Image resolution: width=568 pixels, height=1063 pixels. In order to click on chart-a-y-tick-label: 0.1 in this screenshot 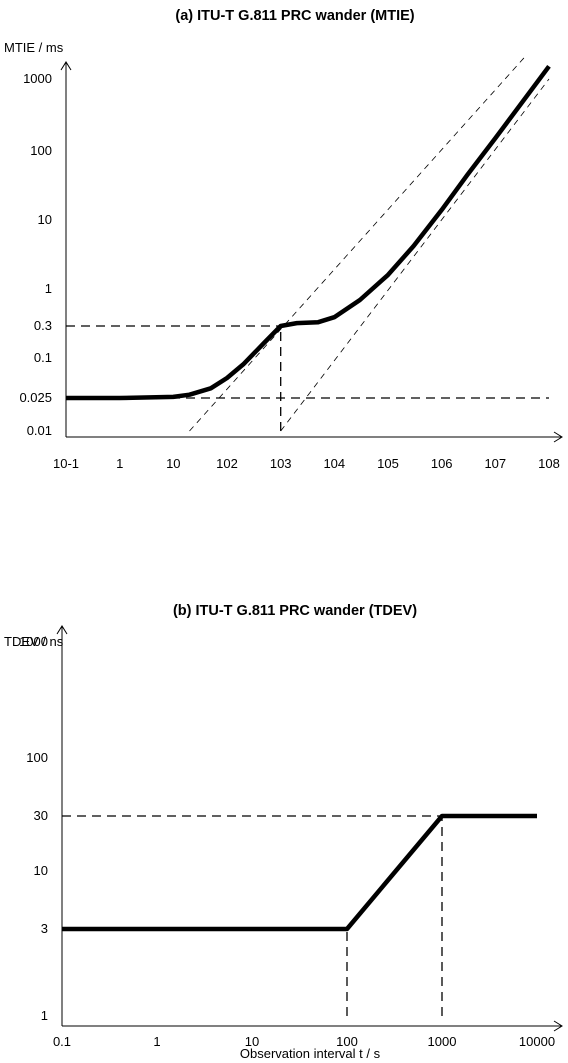, I will do `click(43, 357)`.